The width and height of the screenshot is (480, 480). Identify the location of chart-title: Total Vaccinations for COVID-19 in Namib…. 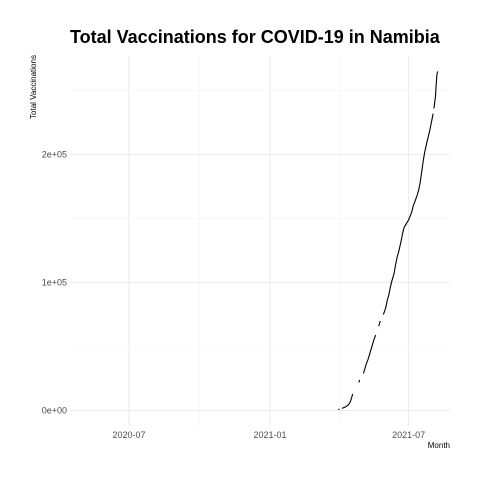
(255, 37).